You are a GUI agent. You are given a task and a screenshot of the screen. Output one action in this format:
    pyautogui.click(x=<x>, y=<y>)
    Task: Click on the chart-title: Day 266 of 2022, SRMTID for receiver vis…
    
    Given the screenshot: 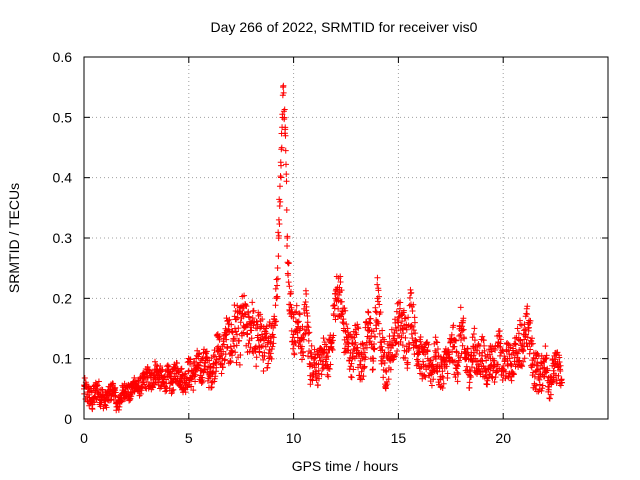 What is the action you would take?
    pyautogui.click(x=344, y=27)
    